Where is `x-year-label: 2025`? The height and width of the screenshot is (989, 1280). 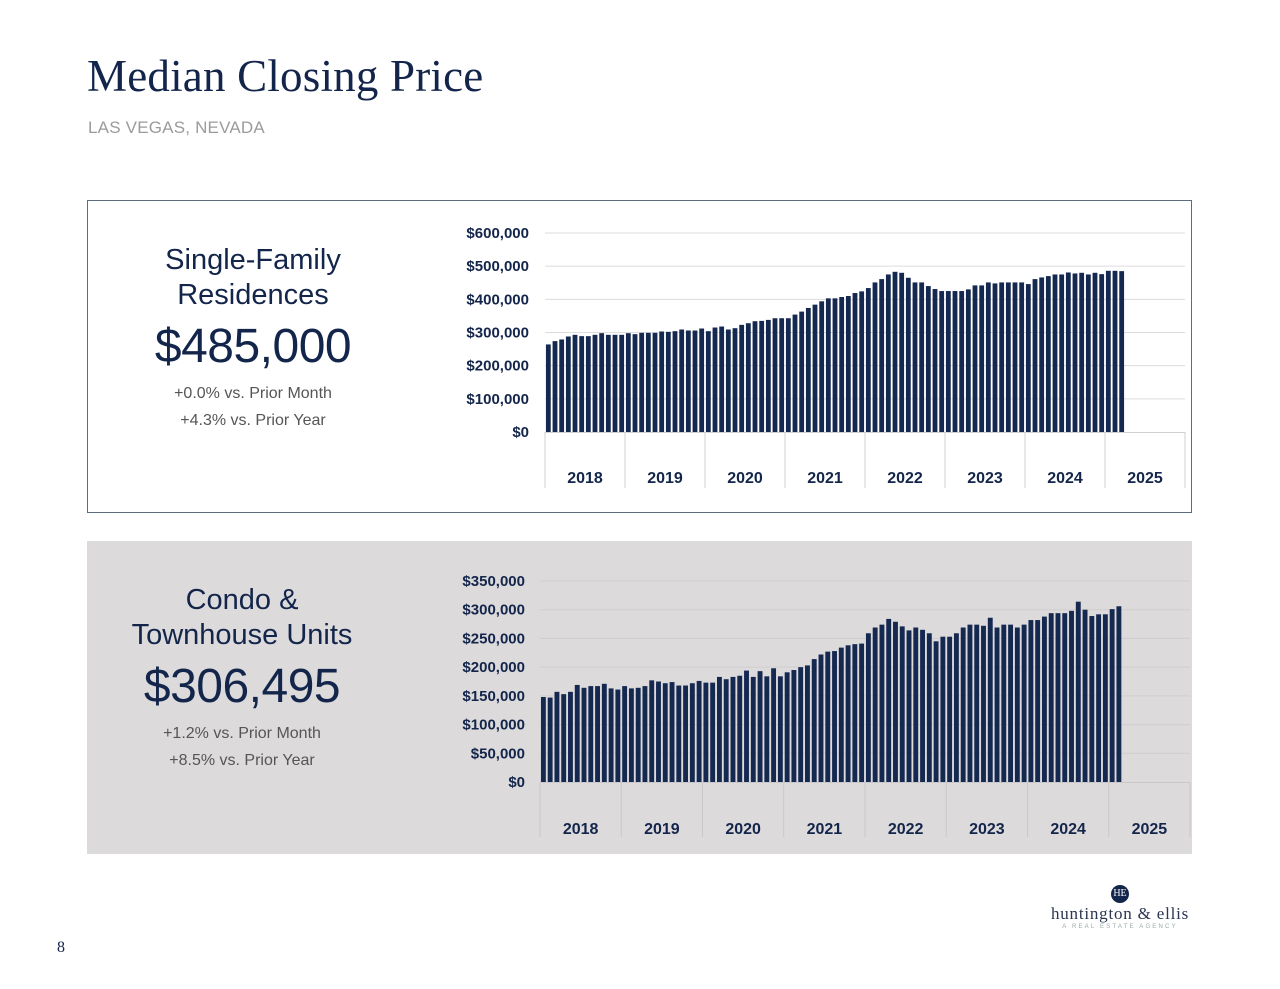 x-year-label: 2025 is located at coordinates (1150, 829).